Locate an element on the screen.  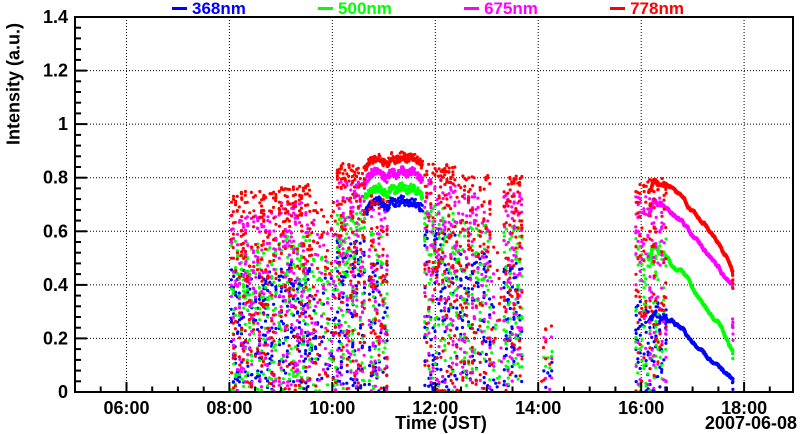
x-axis-ticks is located at coordinates (435, 387).